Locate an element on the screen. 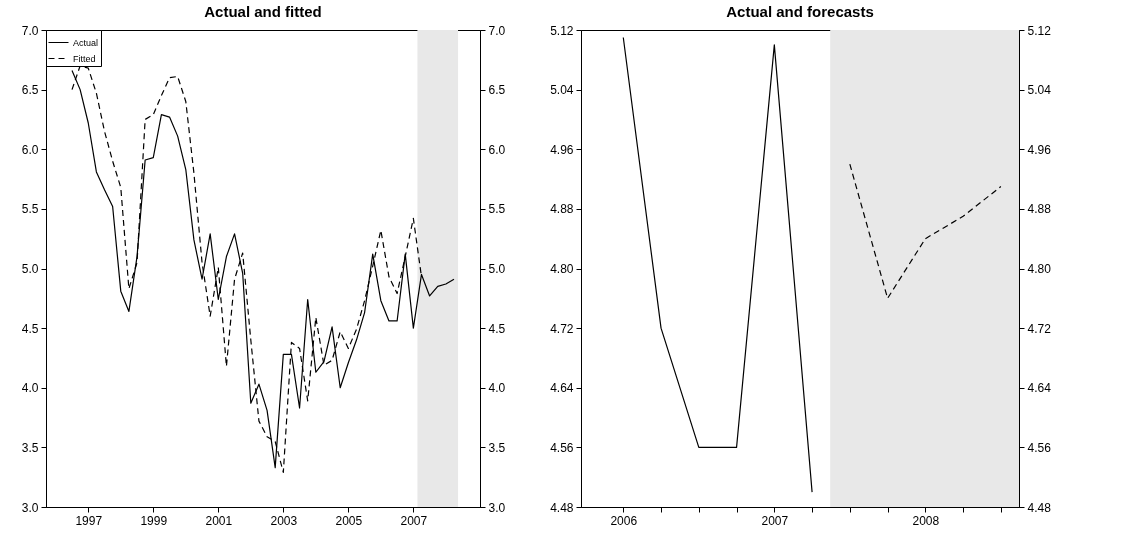 The height and width of the screenshot is (542, 1122). y2-tick-label: 4.64 is located at coordinates (1039, 388).